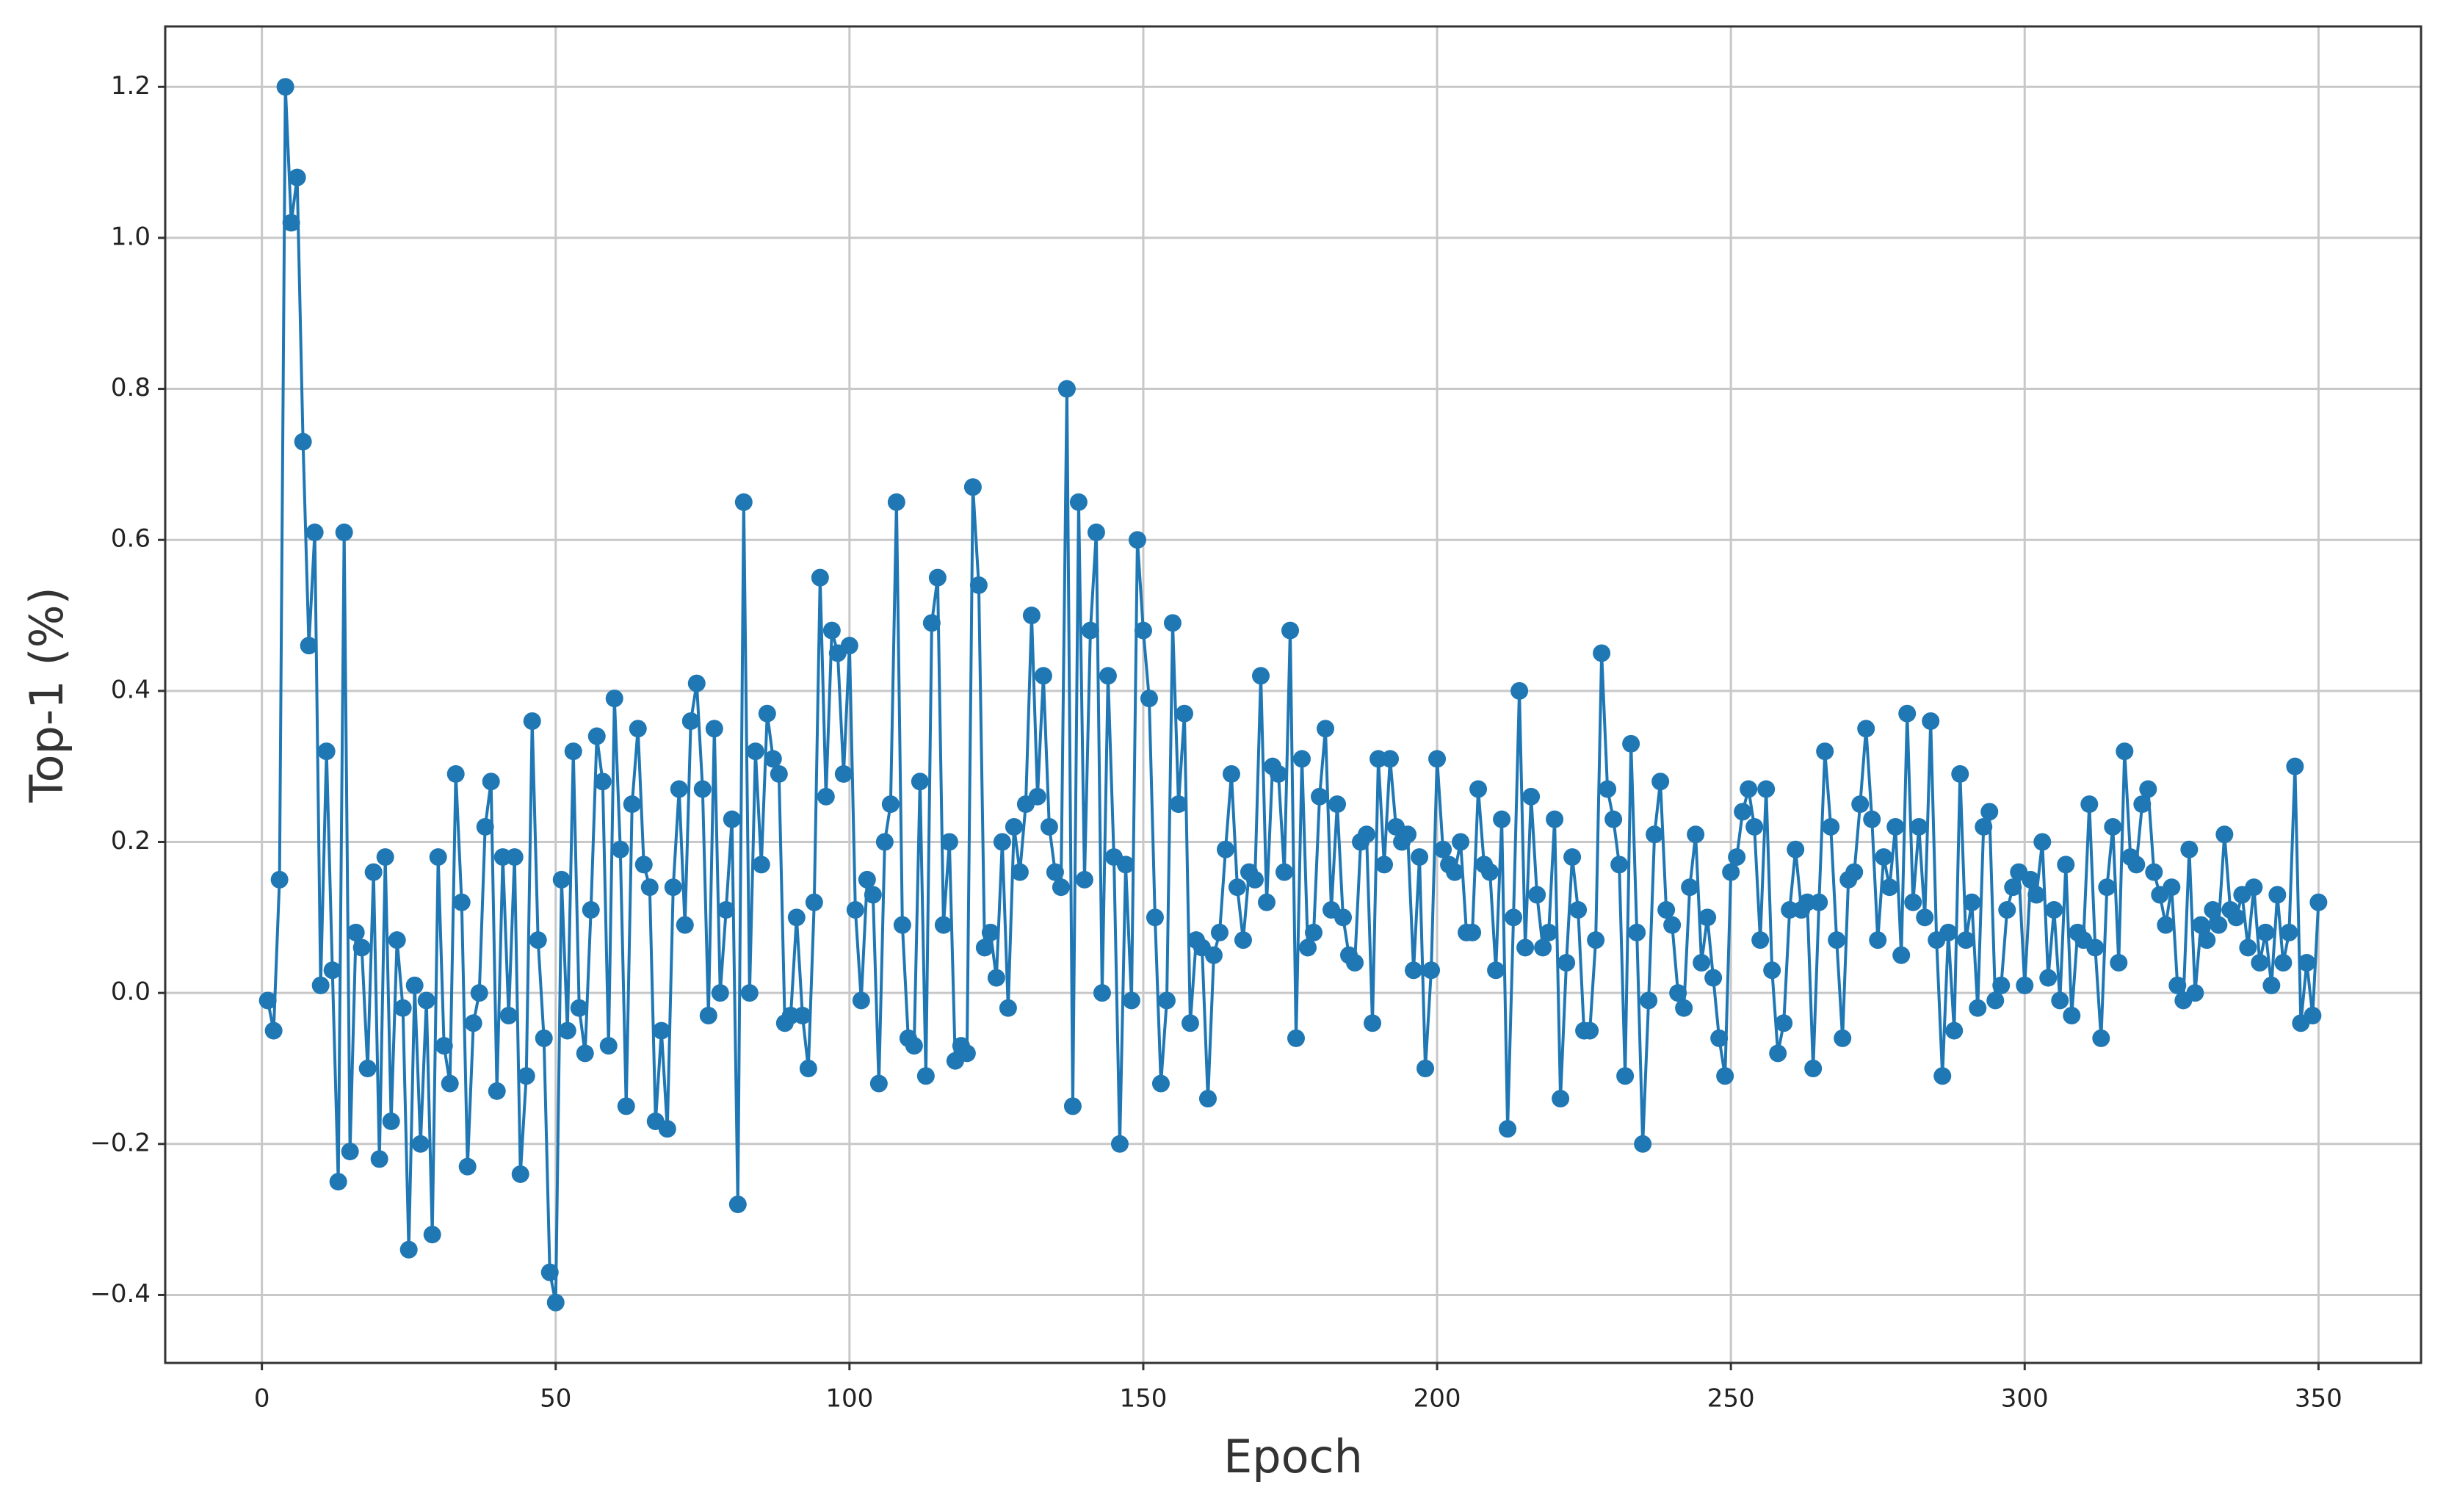 The height and width of the screenshot is (1512, 2446). I want to click on x-tick-label: 150, so click(1143, 1399).